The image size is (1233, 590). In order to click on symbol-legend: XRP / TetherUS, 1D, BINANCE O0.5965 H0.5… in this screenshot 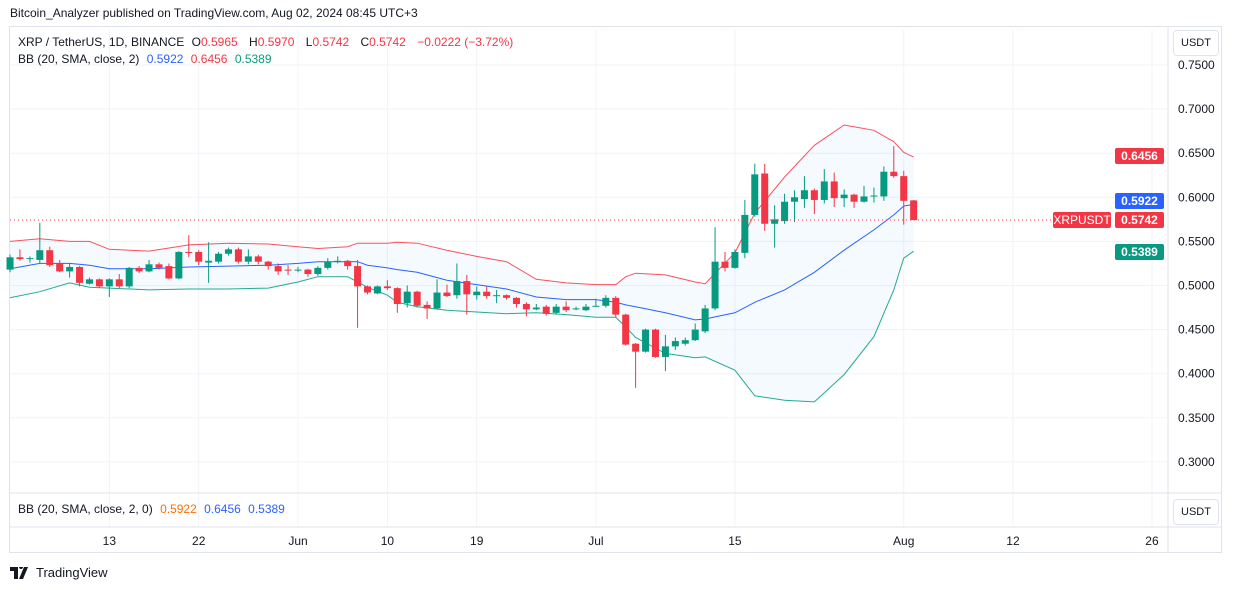, I will do `click(267, 42)`.